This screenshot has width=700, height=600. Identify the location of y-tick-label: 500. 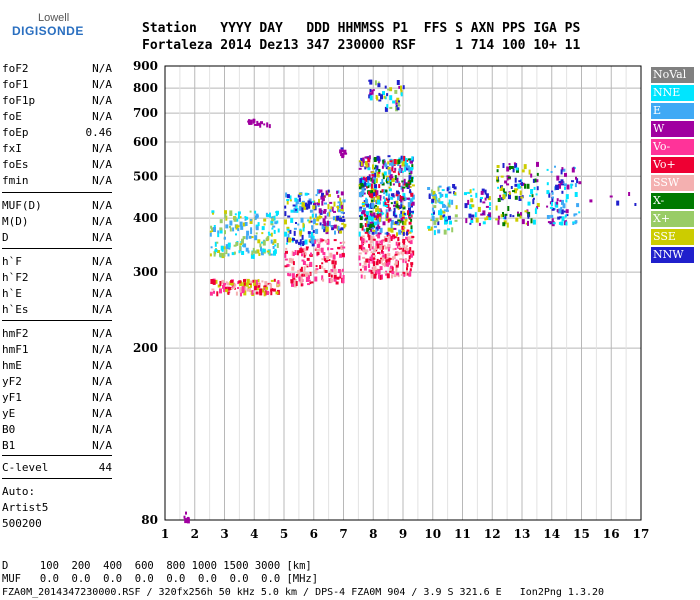
(145, 176).